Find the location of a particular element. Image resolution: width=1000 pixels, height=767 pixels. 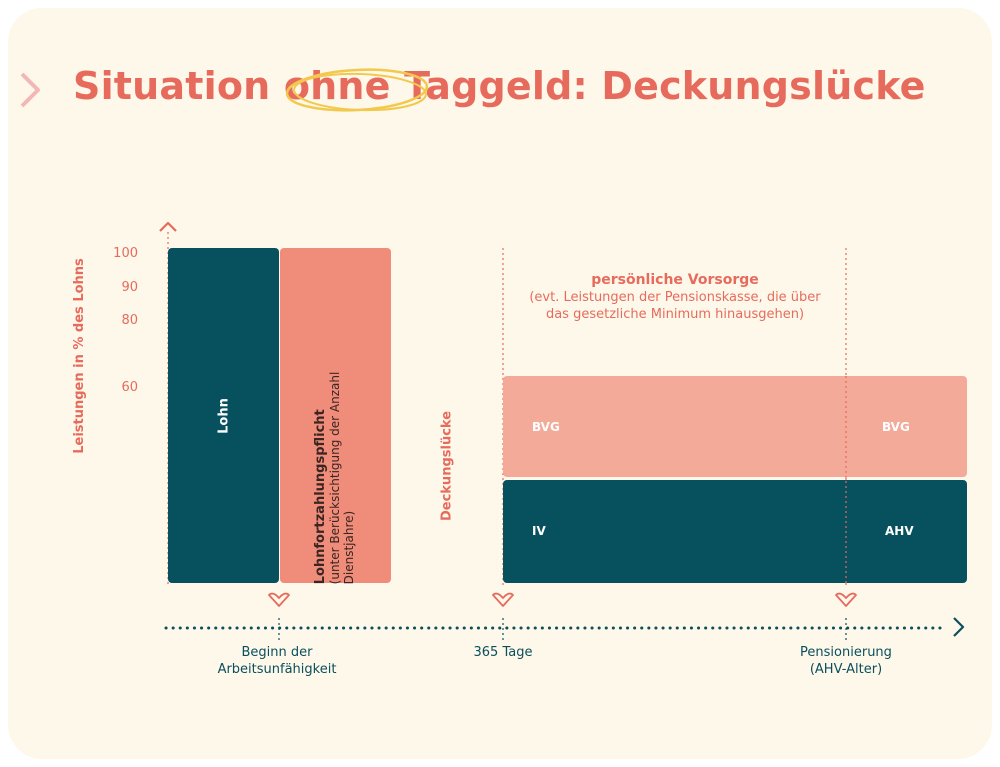

bvg-band is located at coordinates (735, 426).